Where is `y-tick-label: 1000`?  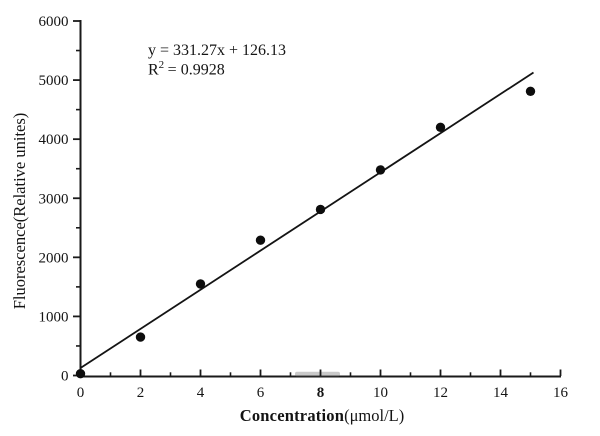
y-tick-label: 1000 is located at coordinates (54, 317).